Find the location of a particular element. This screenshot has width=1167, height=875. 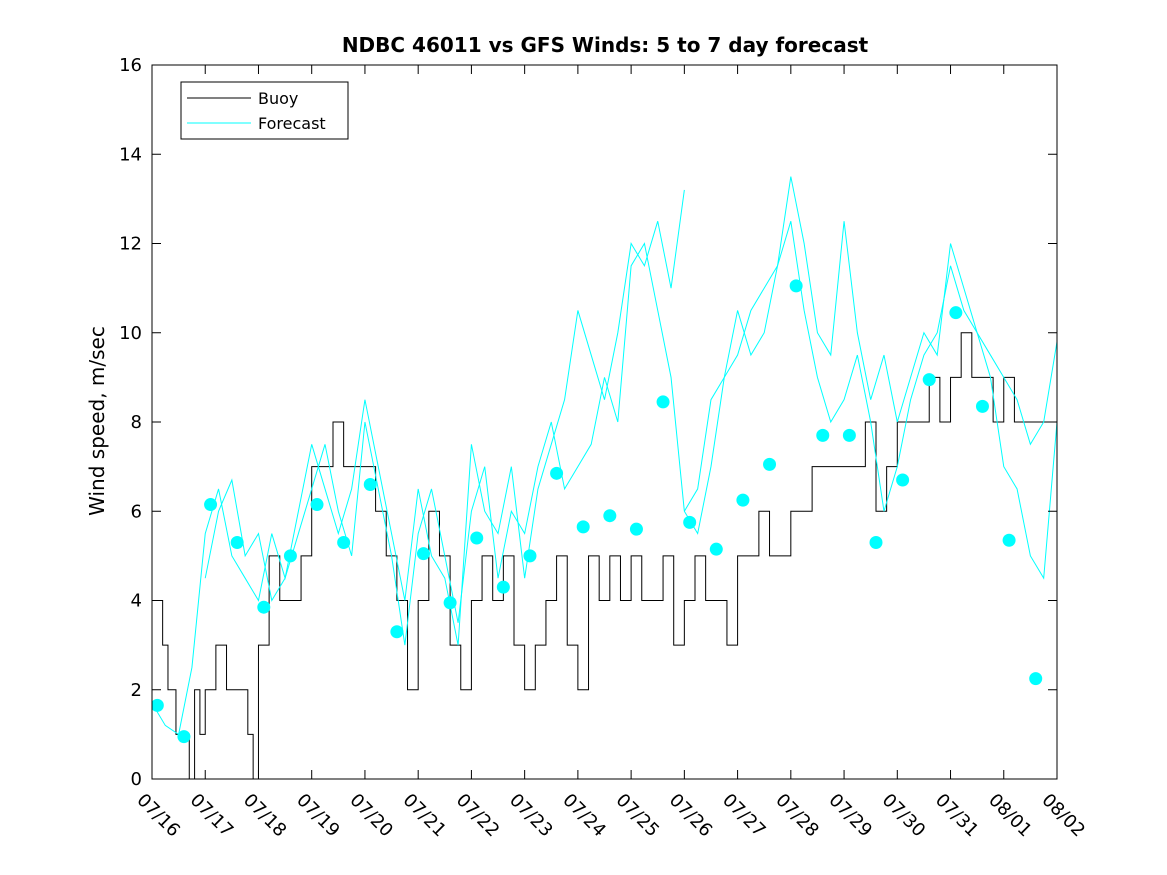

y-tick-label: 12 is located at coordinates (130, 244).